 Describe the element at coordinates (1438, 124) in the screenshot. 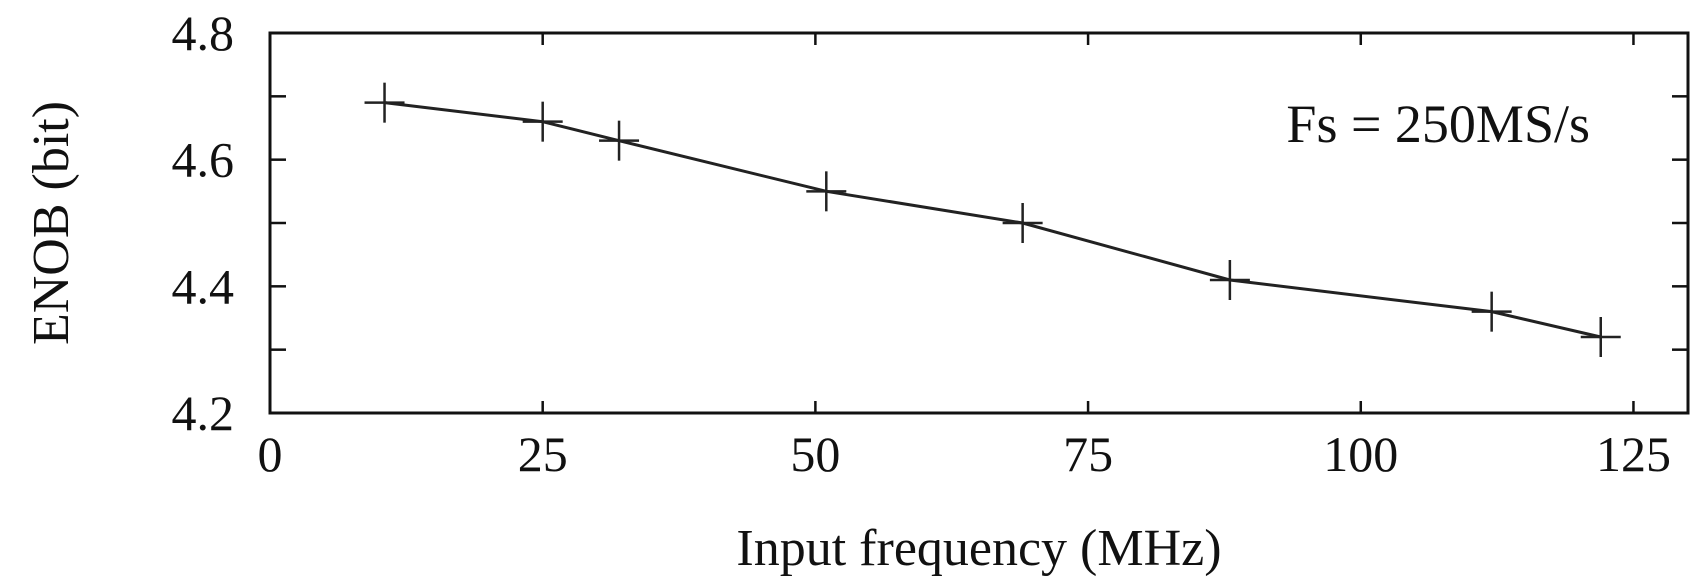

I see `annotation-sampling-rate: Fs = 250MS/s` at that location.